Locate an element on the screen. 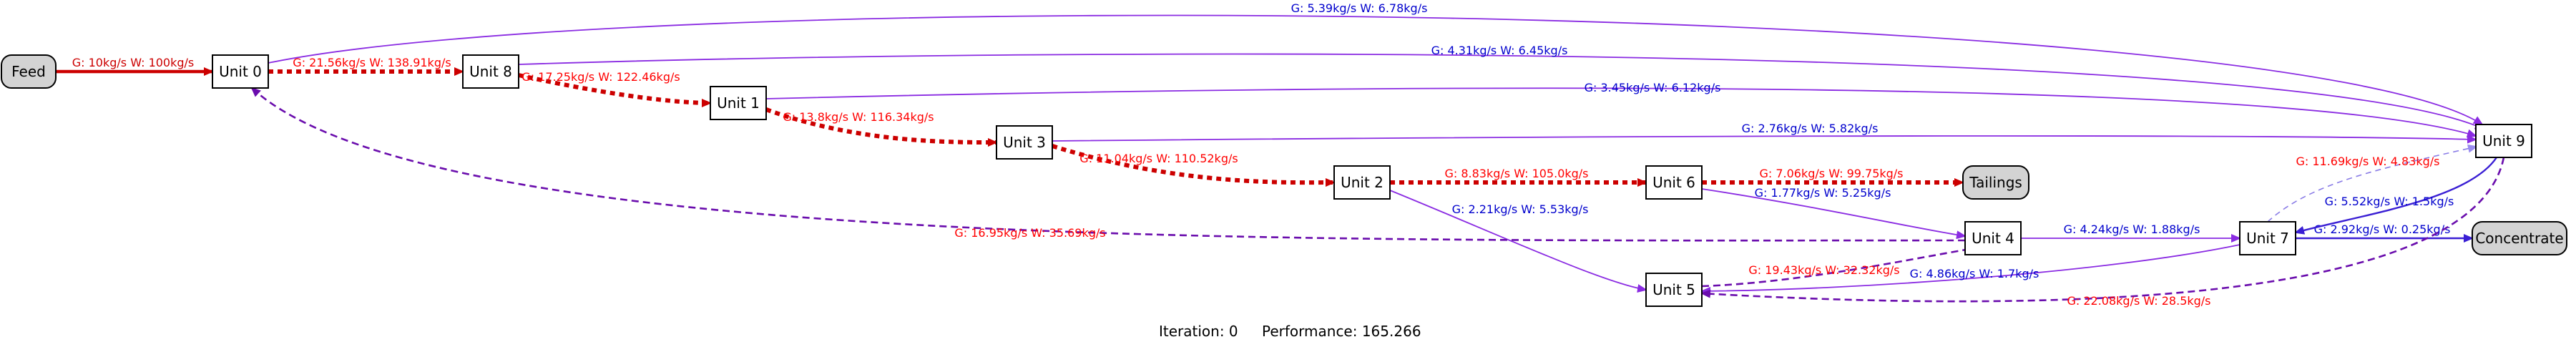 The image size is (2576, 347). node-label: Unit 3 is located at coordinates (1024, 143).